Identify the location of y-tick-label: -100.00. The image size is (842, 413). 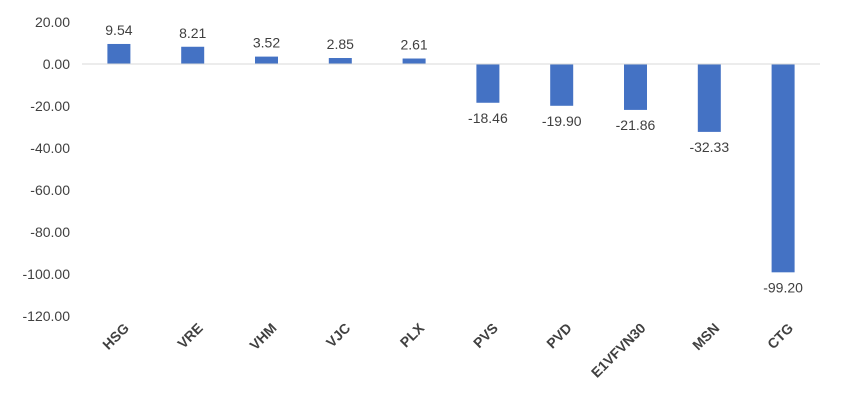
(47, 274).